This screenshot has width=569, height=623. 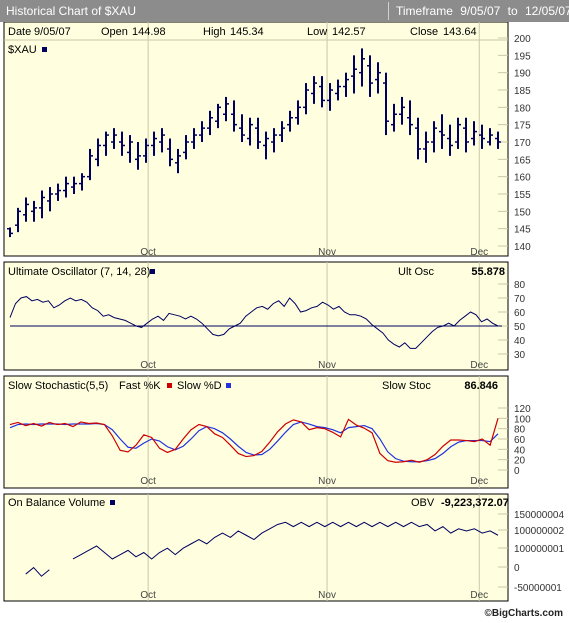 I want to click on y-tick-label: 150000004, so click(x=539, y=515).